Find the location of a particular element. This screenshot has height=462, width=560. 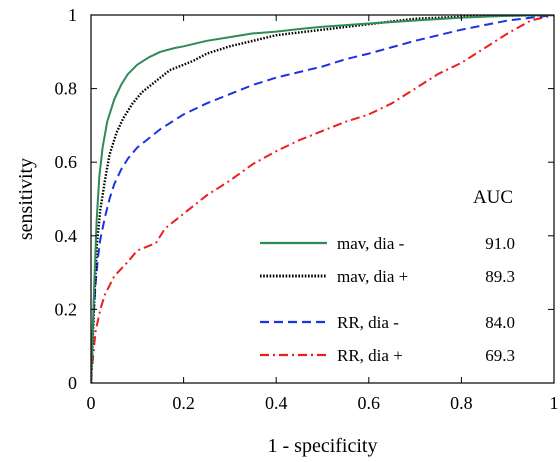

x-tick-label: 1 is located at coordinates (554, 403).